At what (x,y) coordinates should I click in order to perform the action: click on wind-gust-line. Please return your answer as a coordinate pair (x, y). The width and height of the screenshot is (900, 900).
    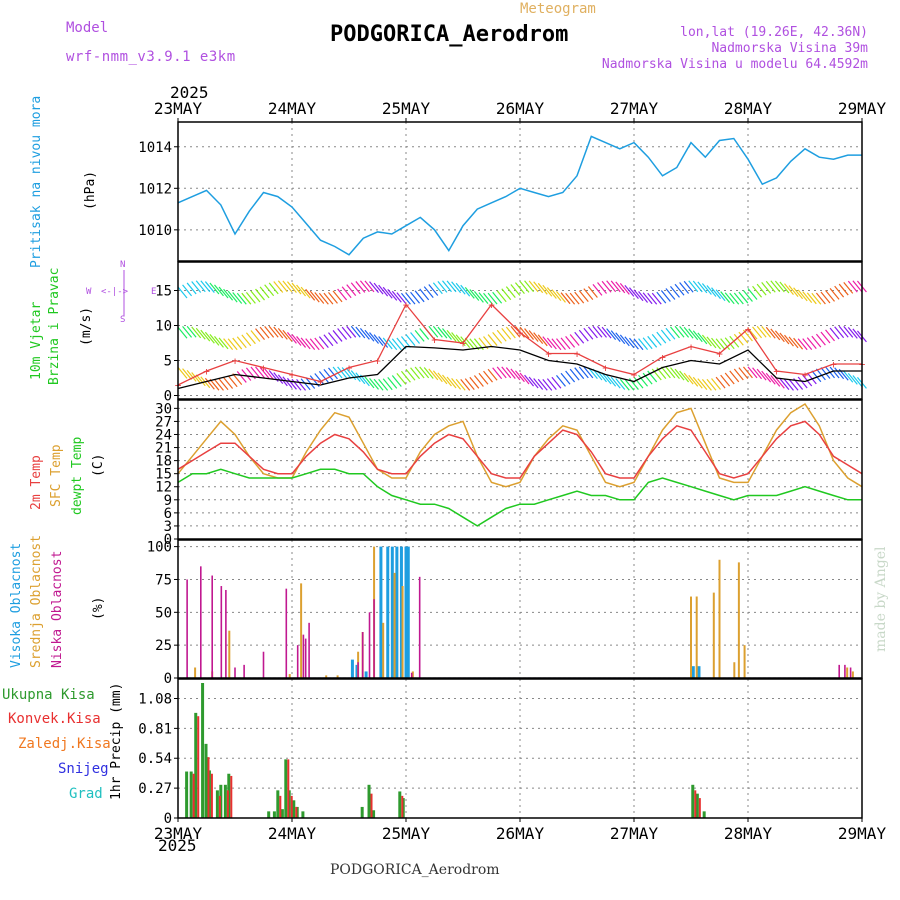
    Looking at the image, I should click on (519, 344).